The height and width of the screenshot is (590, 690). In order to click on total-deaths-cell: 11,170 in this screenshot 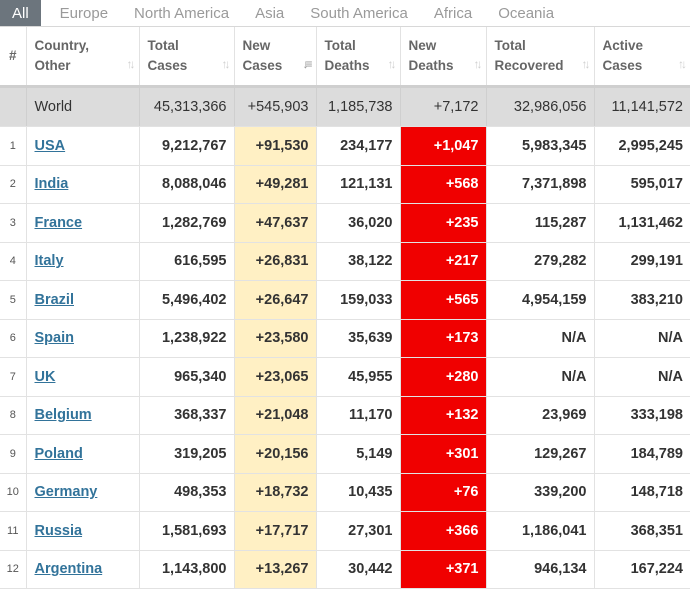, I will do `click(358, 415)`.